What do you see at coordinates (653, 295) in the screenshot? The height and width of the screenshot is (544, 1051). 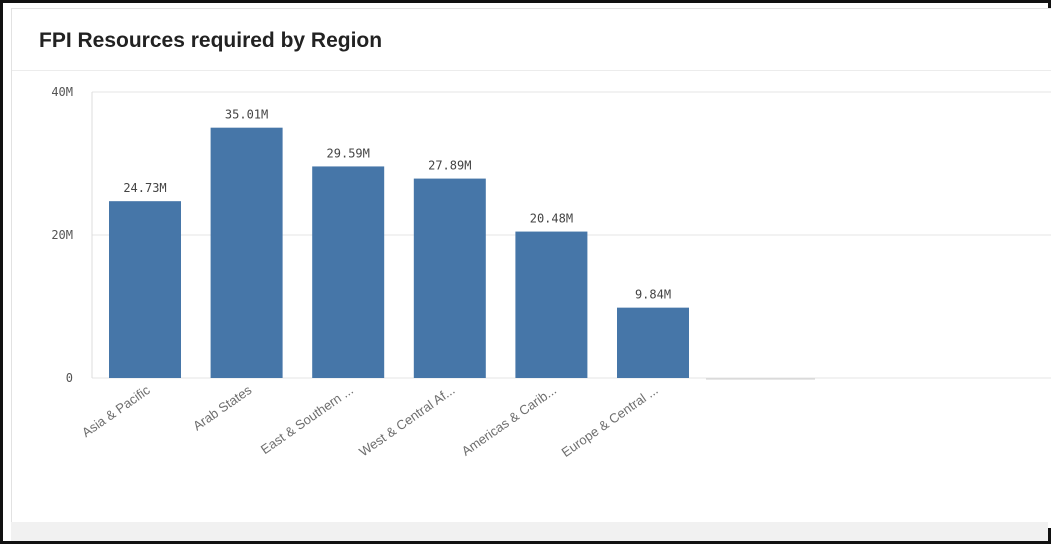 I see `data-label: 9.84M` at bounding box center [653, 295].